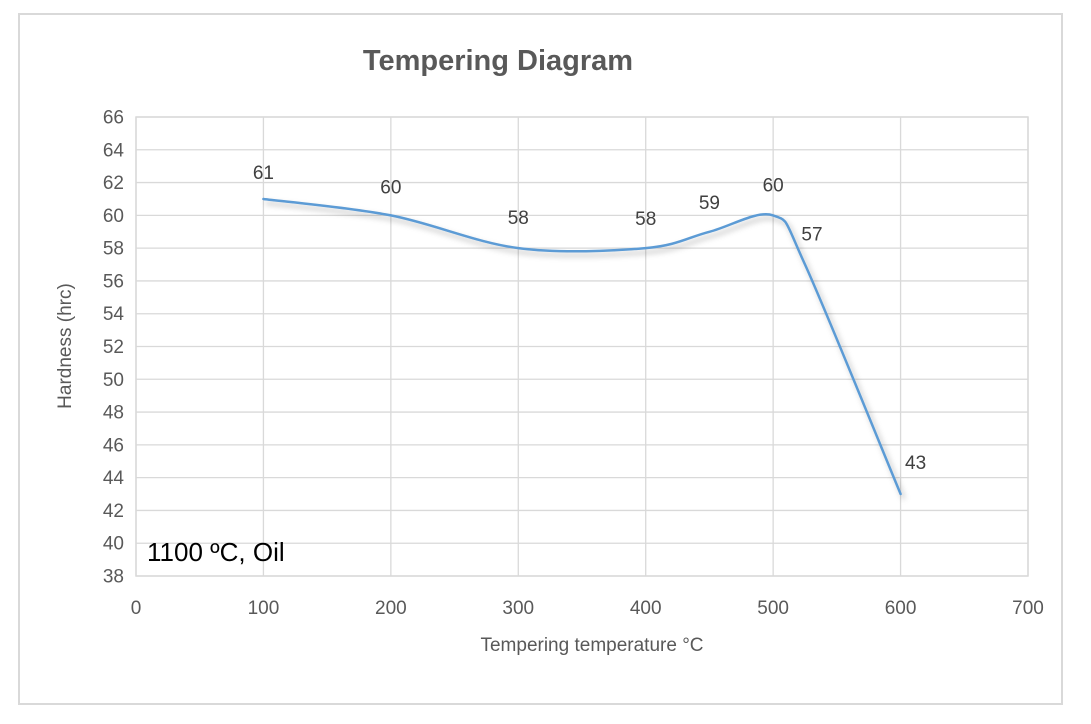 This screenshot has width=1091, height=724. Describe the element at coordinates (113, 249) in the screenshot. I see `y-tick-label: 58` at that location.